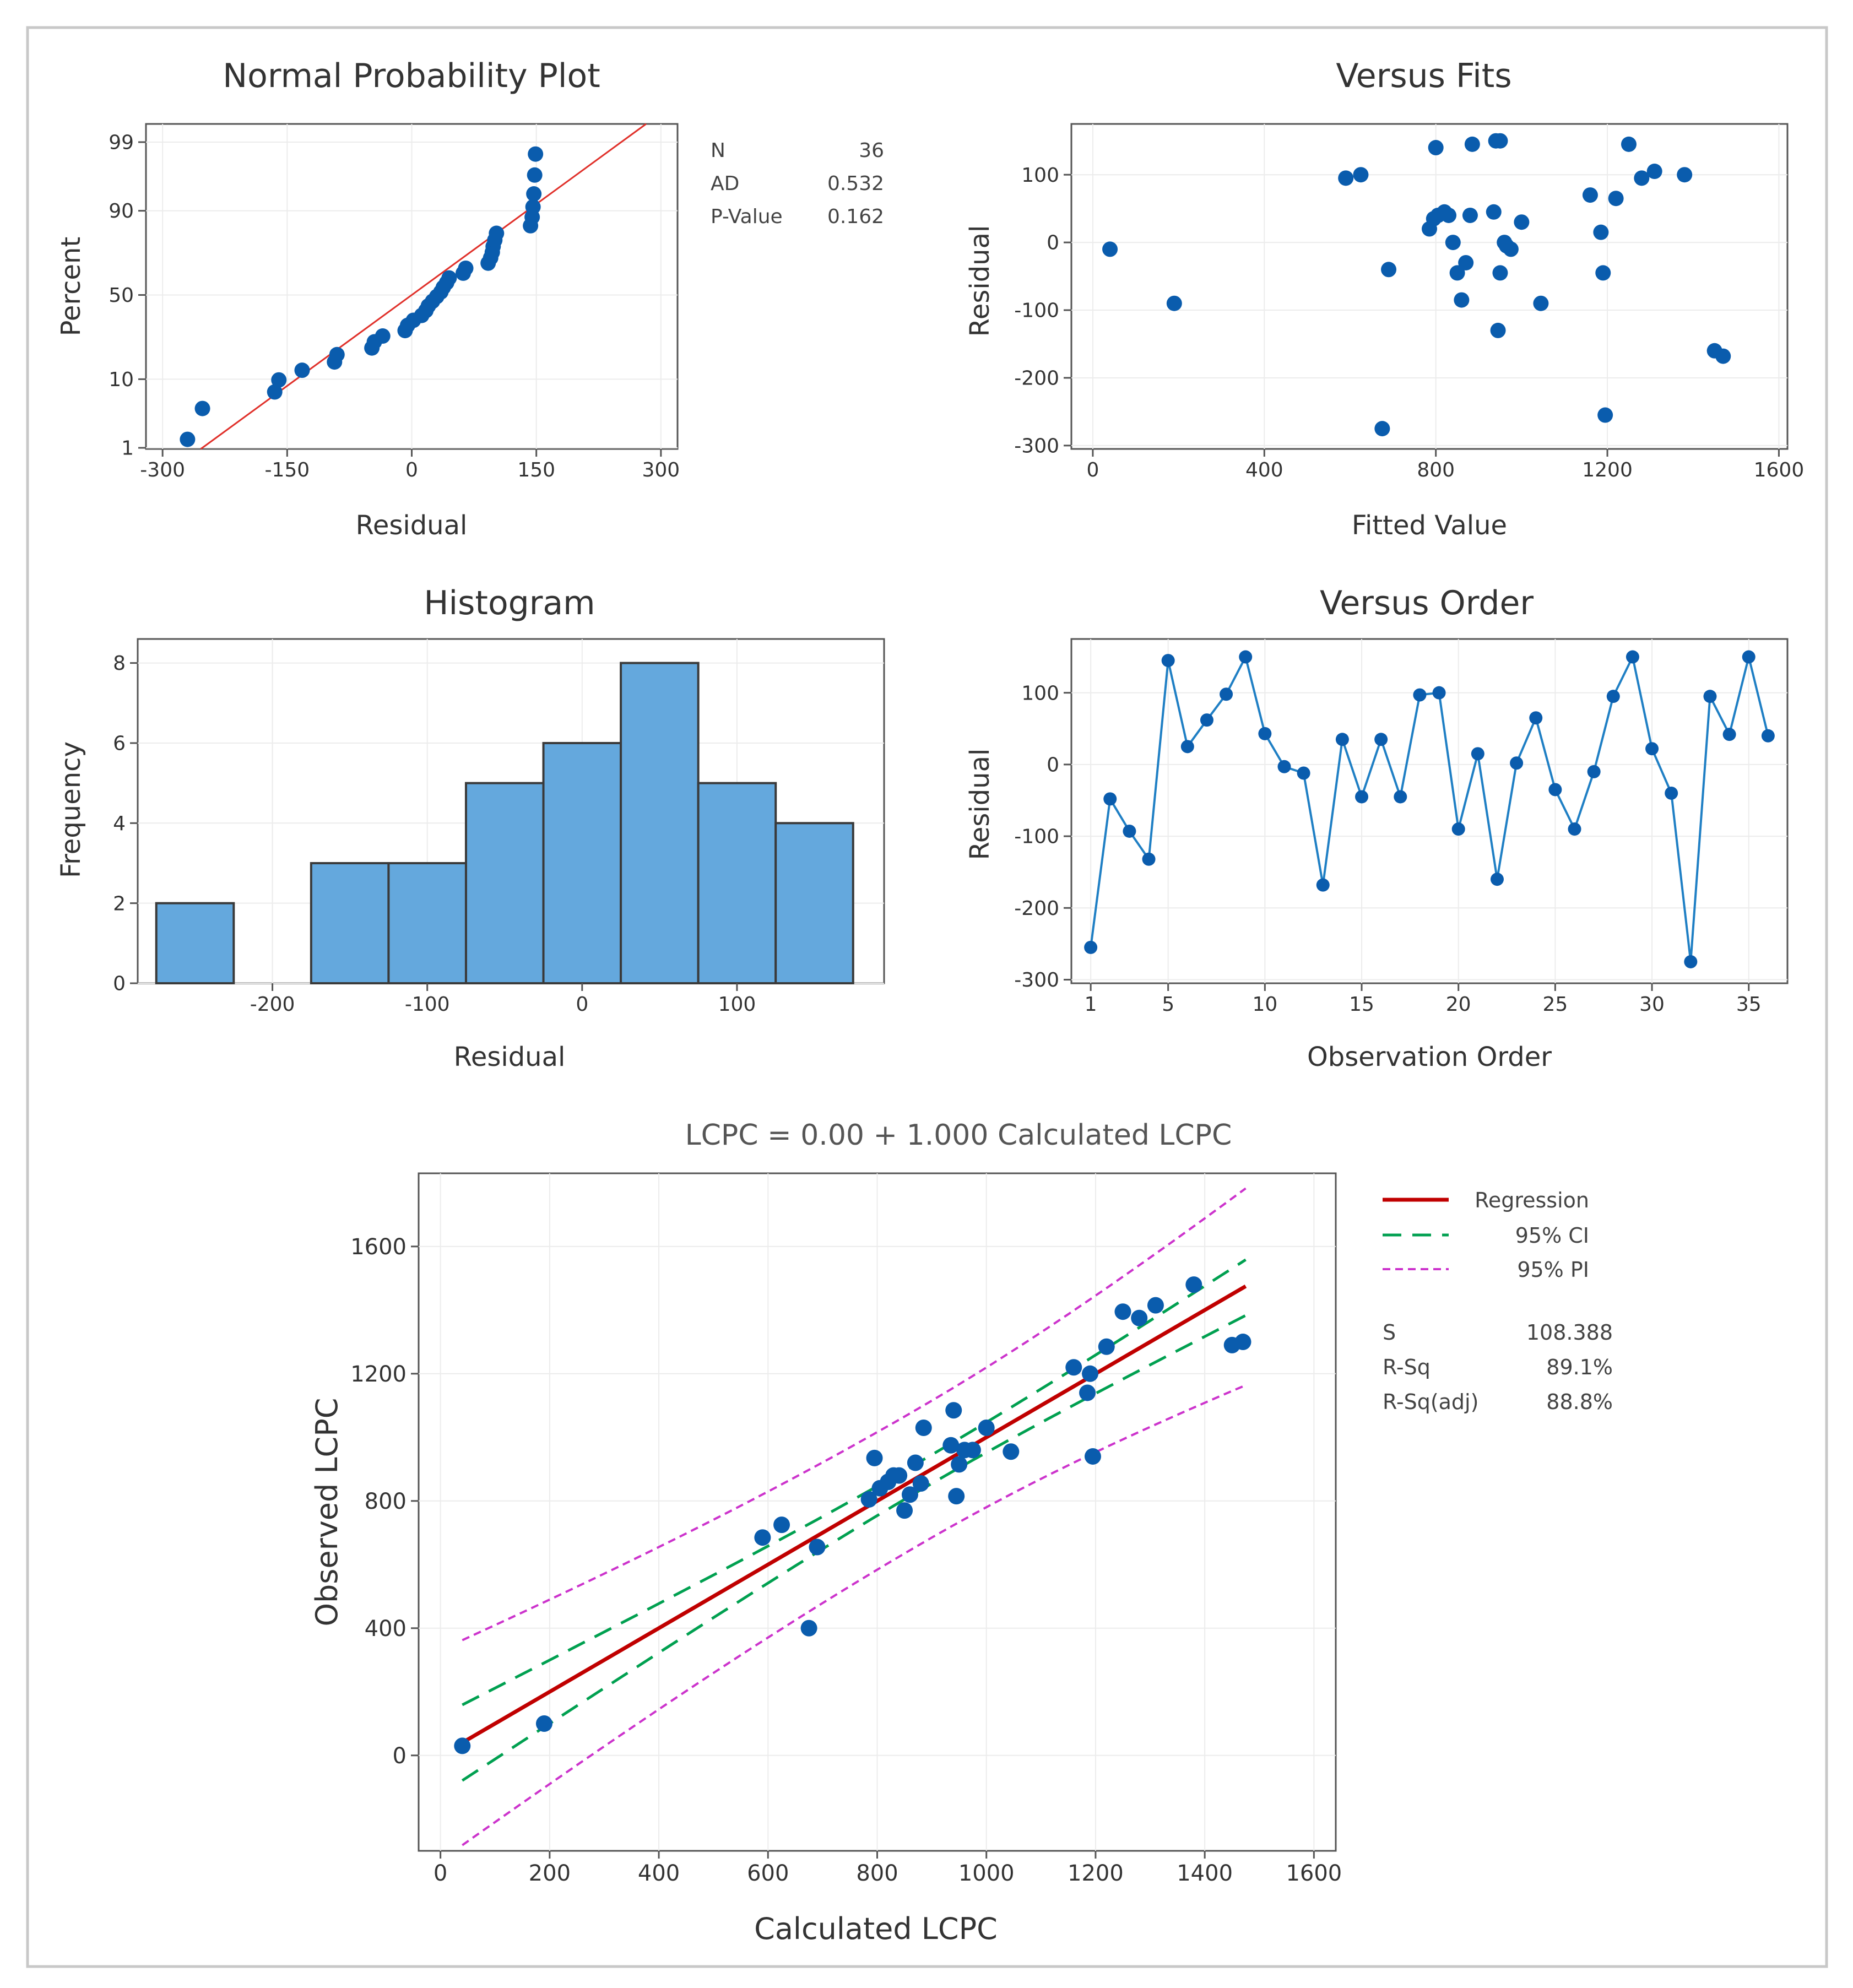 This screenshot has width=1853, height=1988. What do you see at coordinates (768, 1873) in the screenshot?
I see `x-tick-label: 600` at bounding box center [768, 1873].